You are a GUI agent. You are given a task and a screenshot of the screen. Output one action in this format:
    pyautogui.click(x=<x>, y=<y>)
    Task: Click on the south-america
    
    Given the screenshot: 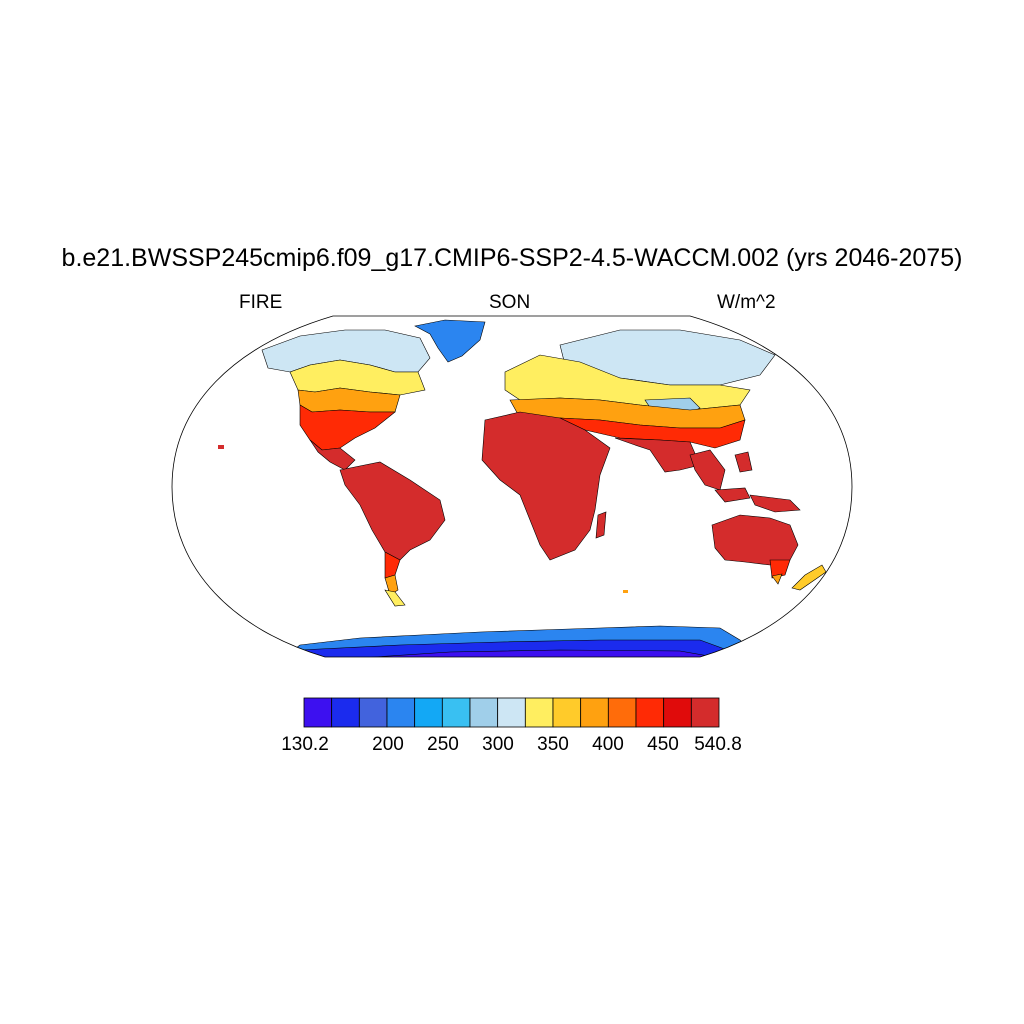 What is the action you would take?
    pyautogui.click(x=392, y=534)
    